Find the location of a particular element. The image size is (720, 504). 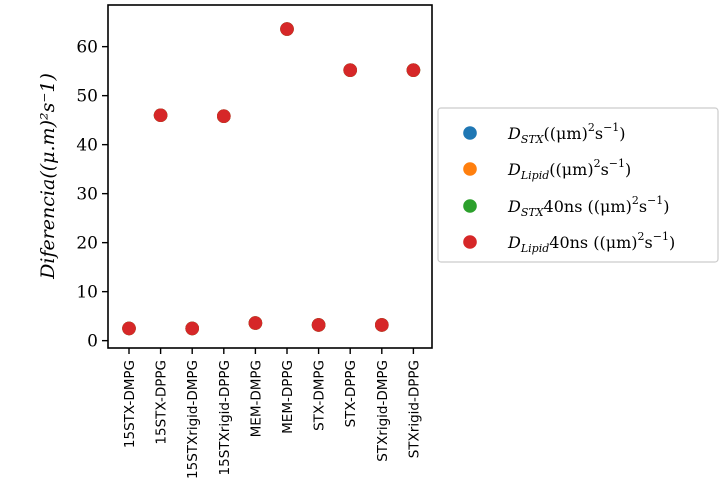

y-axis: 0 10 20 30 40 50 60 is located at coordinates (92, 195).